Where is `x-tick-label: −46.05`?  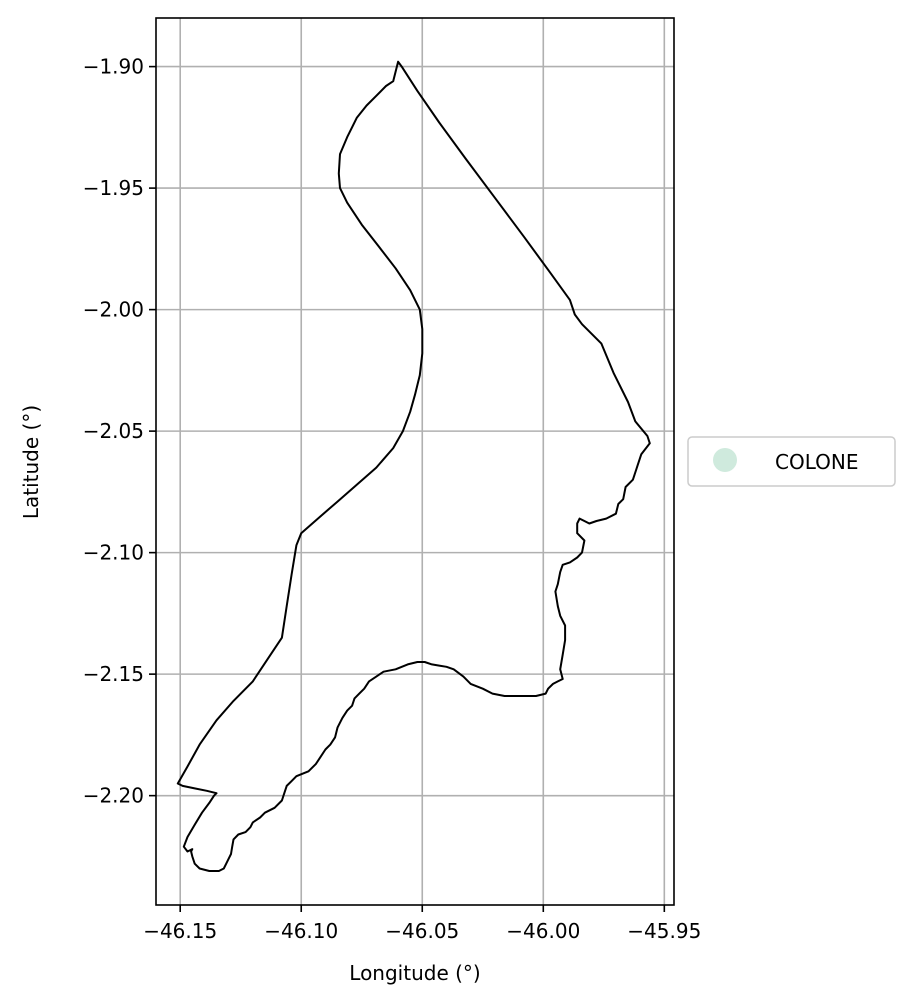 x-tick-label: −46.05 is located at coordinates (422, 931).